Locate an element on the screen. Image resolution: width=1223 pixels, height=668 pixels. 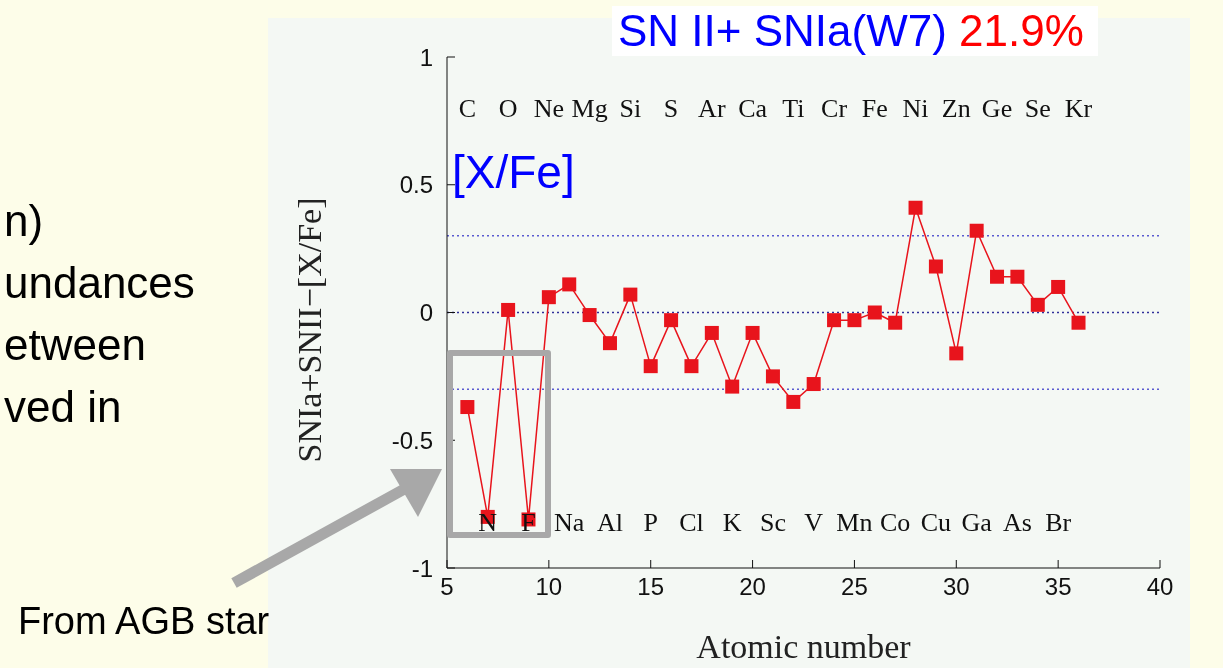
annotation: C is located at coordinates (467, 109).